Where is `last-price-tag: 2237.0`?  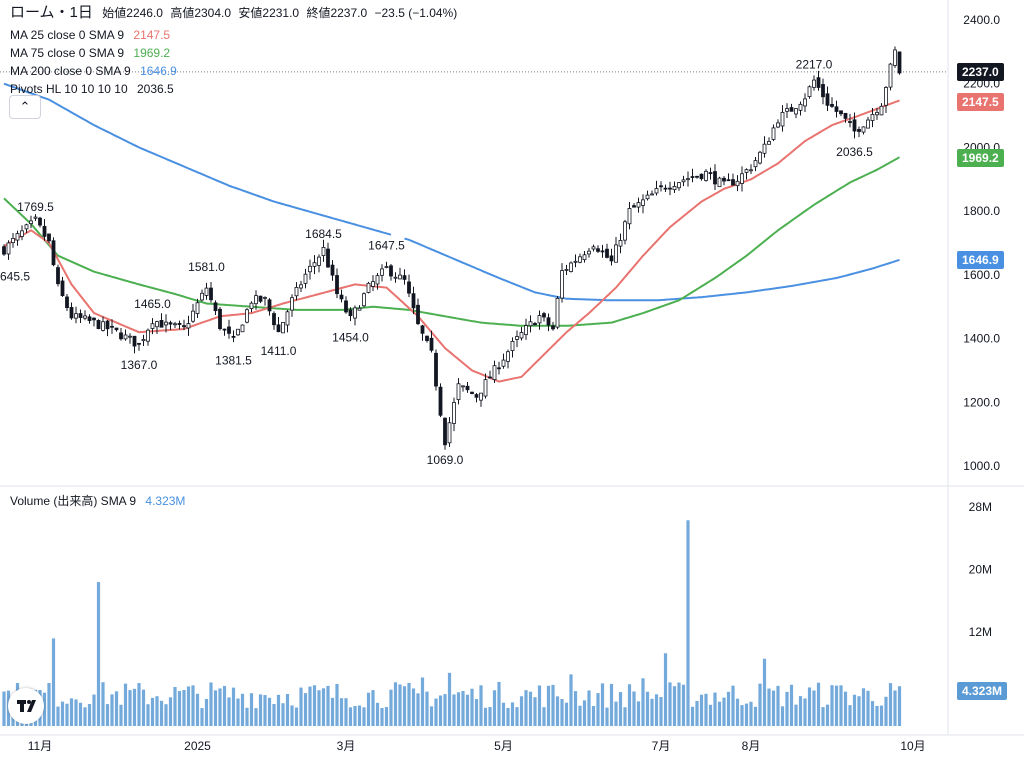
last-price-tag: 2237.0 is located at coordinates (980, 72).